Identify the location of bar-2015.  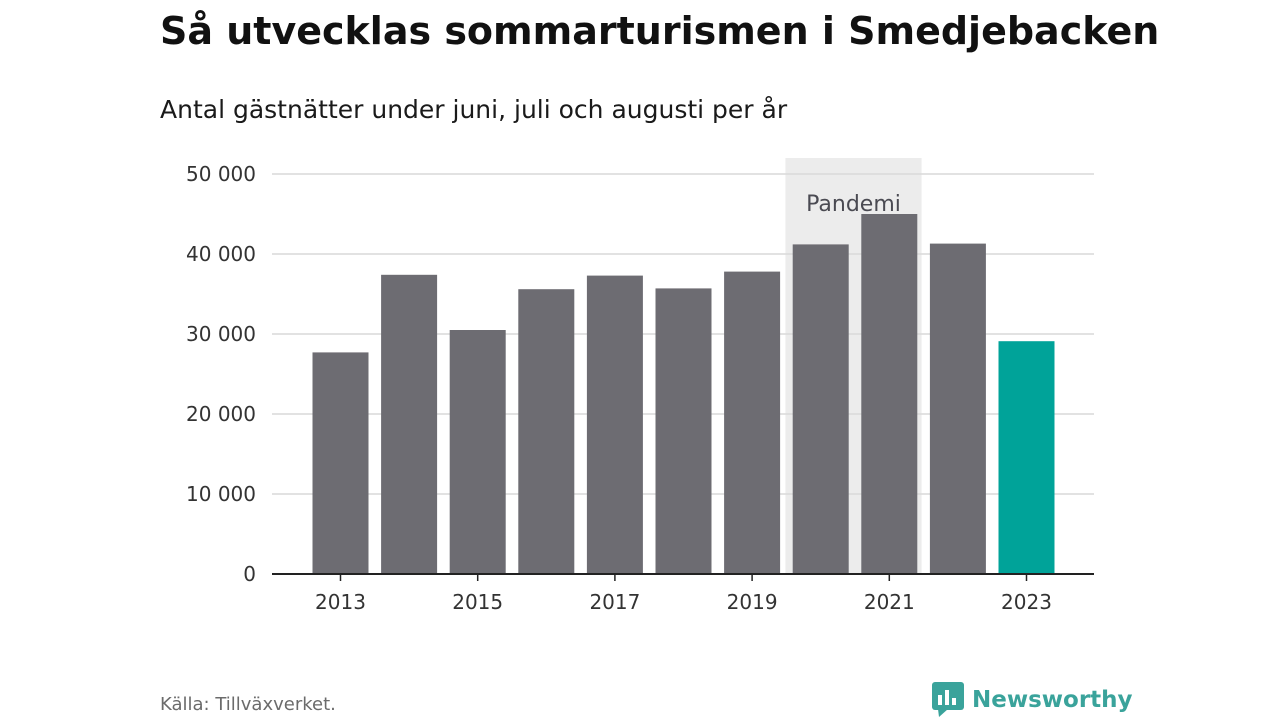
(477, 452).